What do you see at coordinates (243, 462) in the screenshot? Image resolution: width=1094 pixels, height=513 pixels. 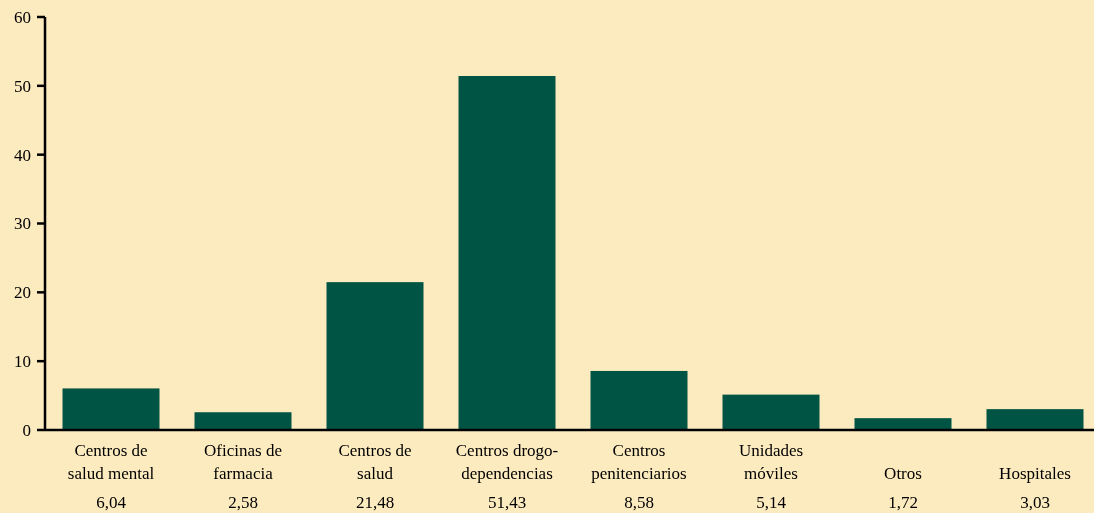 I see `x-tick-label: Oficinas de farmacia` at bounding box center [243, 462].